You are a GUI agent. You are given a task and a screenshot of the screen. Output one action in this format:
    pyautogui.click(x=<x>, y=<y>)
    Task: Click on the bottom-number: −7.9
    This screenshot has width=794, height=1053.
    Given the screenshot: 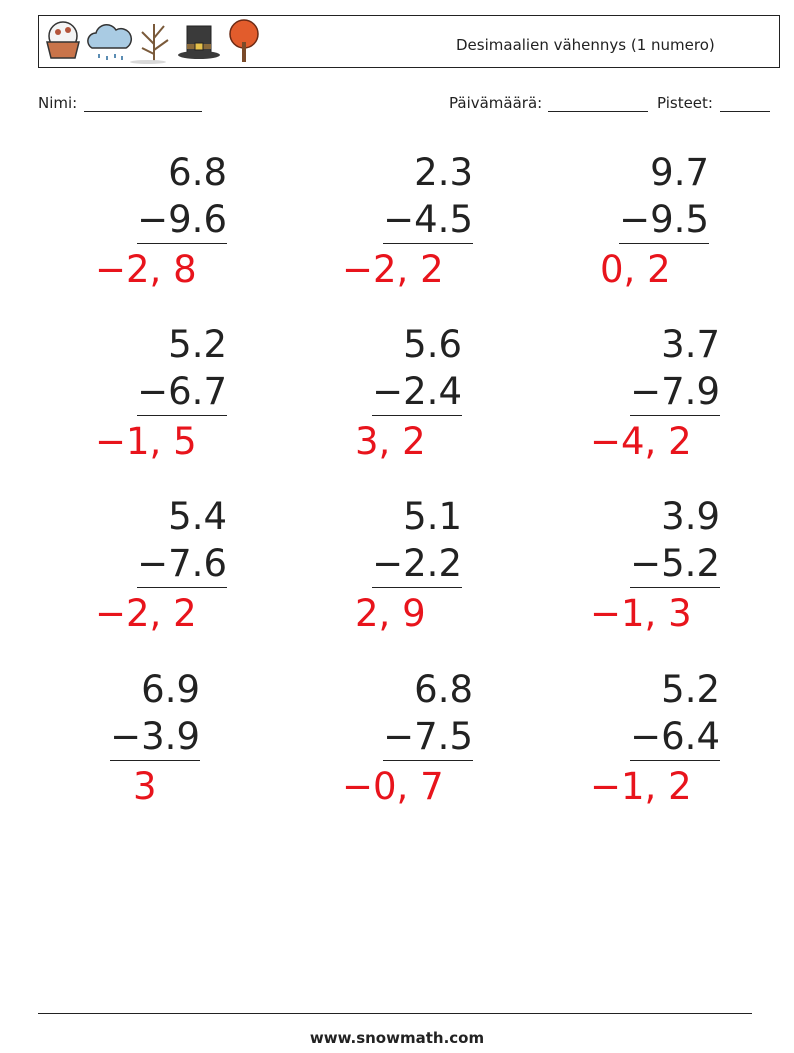 What is the action you would take?
    pyautogui.click(x=675, y=391)
    